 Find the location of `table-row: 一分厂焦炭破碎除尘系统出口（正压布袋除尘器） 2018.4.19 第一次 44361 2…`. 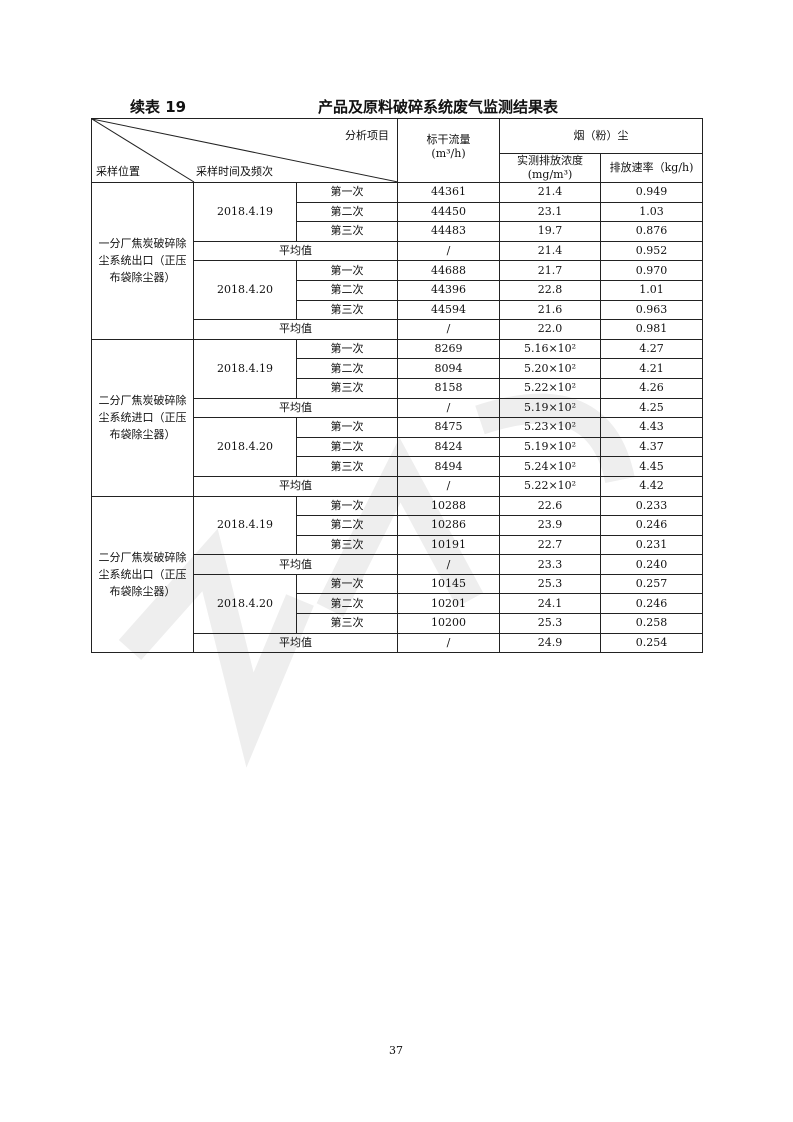

table-row: 一分厂焦炭破碎除尘系统出口（正压布袋除尘器） 2018.4.19 第一次 44361 2… is located at coordinates (397, 261).